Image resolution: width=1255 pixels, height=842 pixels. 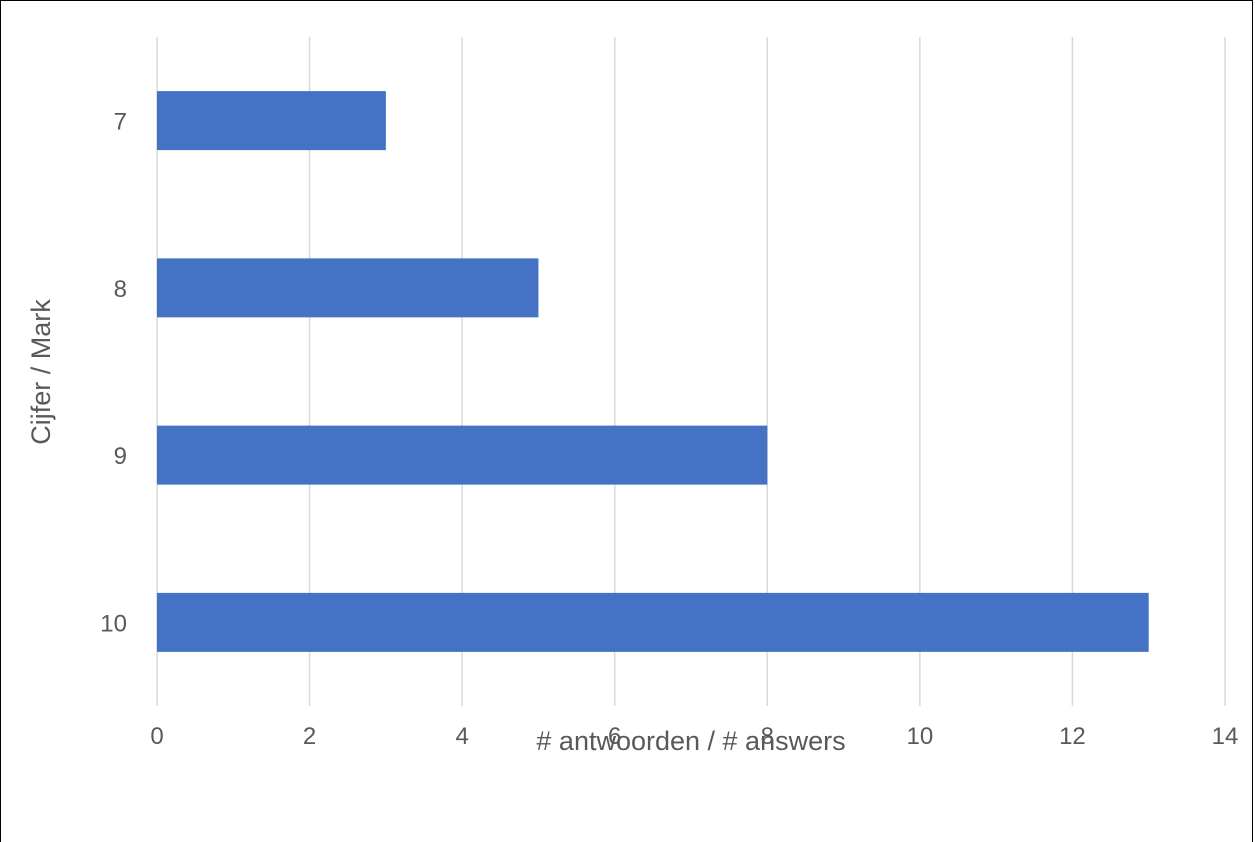 I want to click on x-tick-label: 6, so click(x=614, y=736).